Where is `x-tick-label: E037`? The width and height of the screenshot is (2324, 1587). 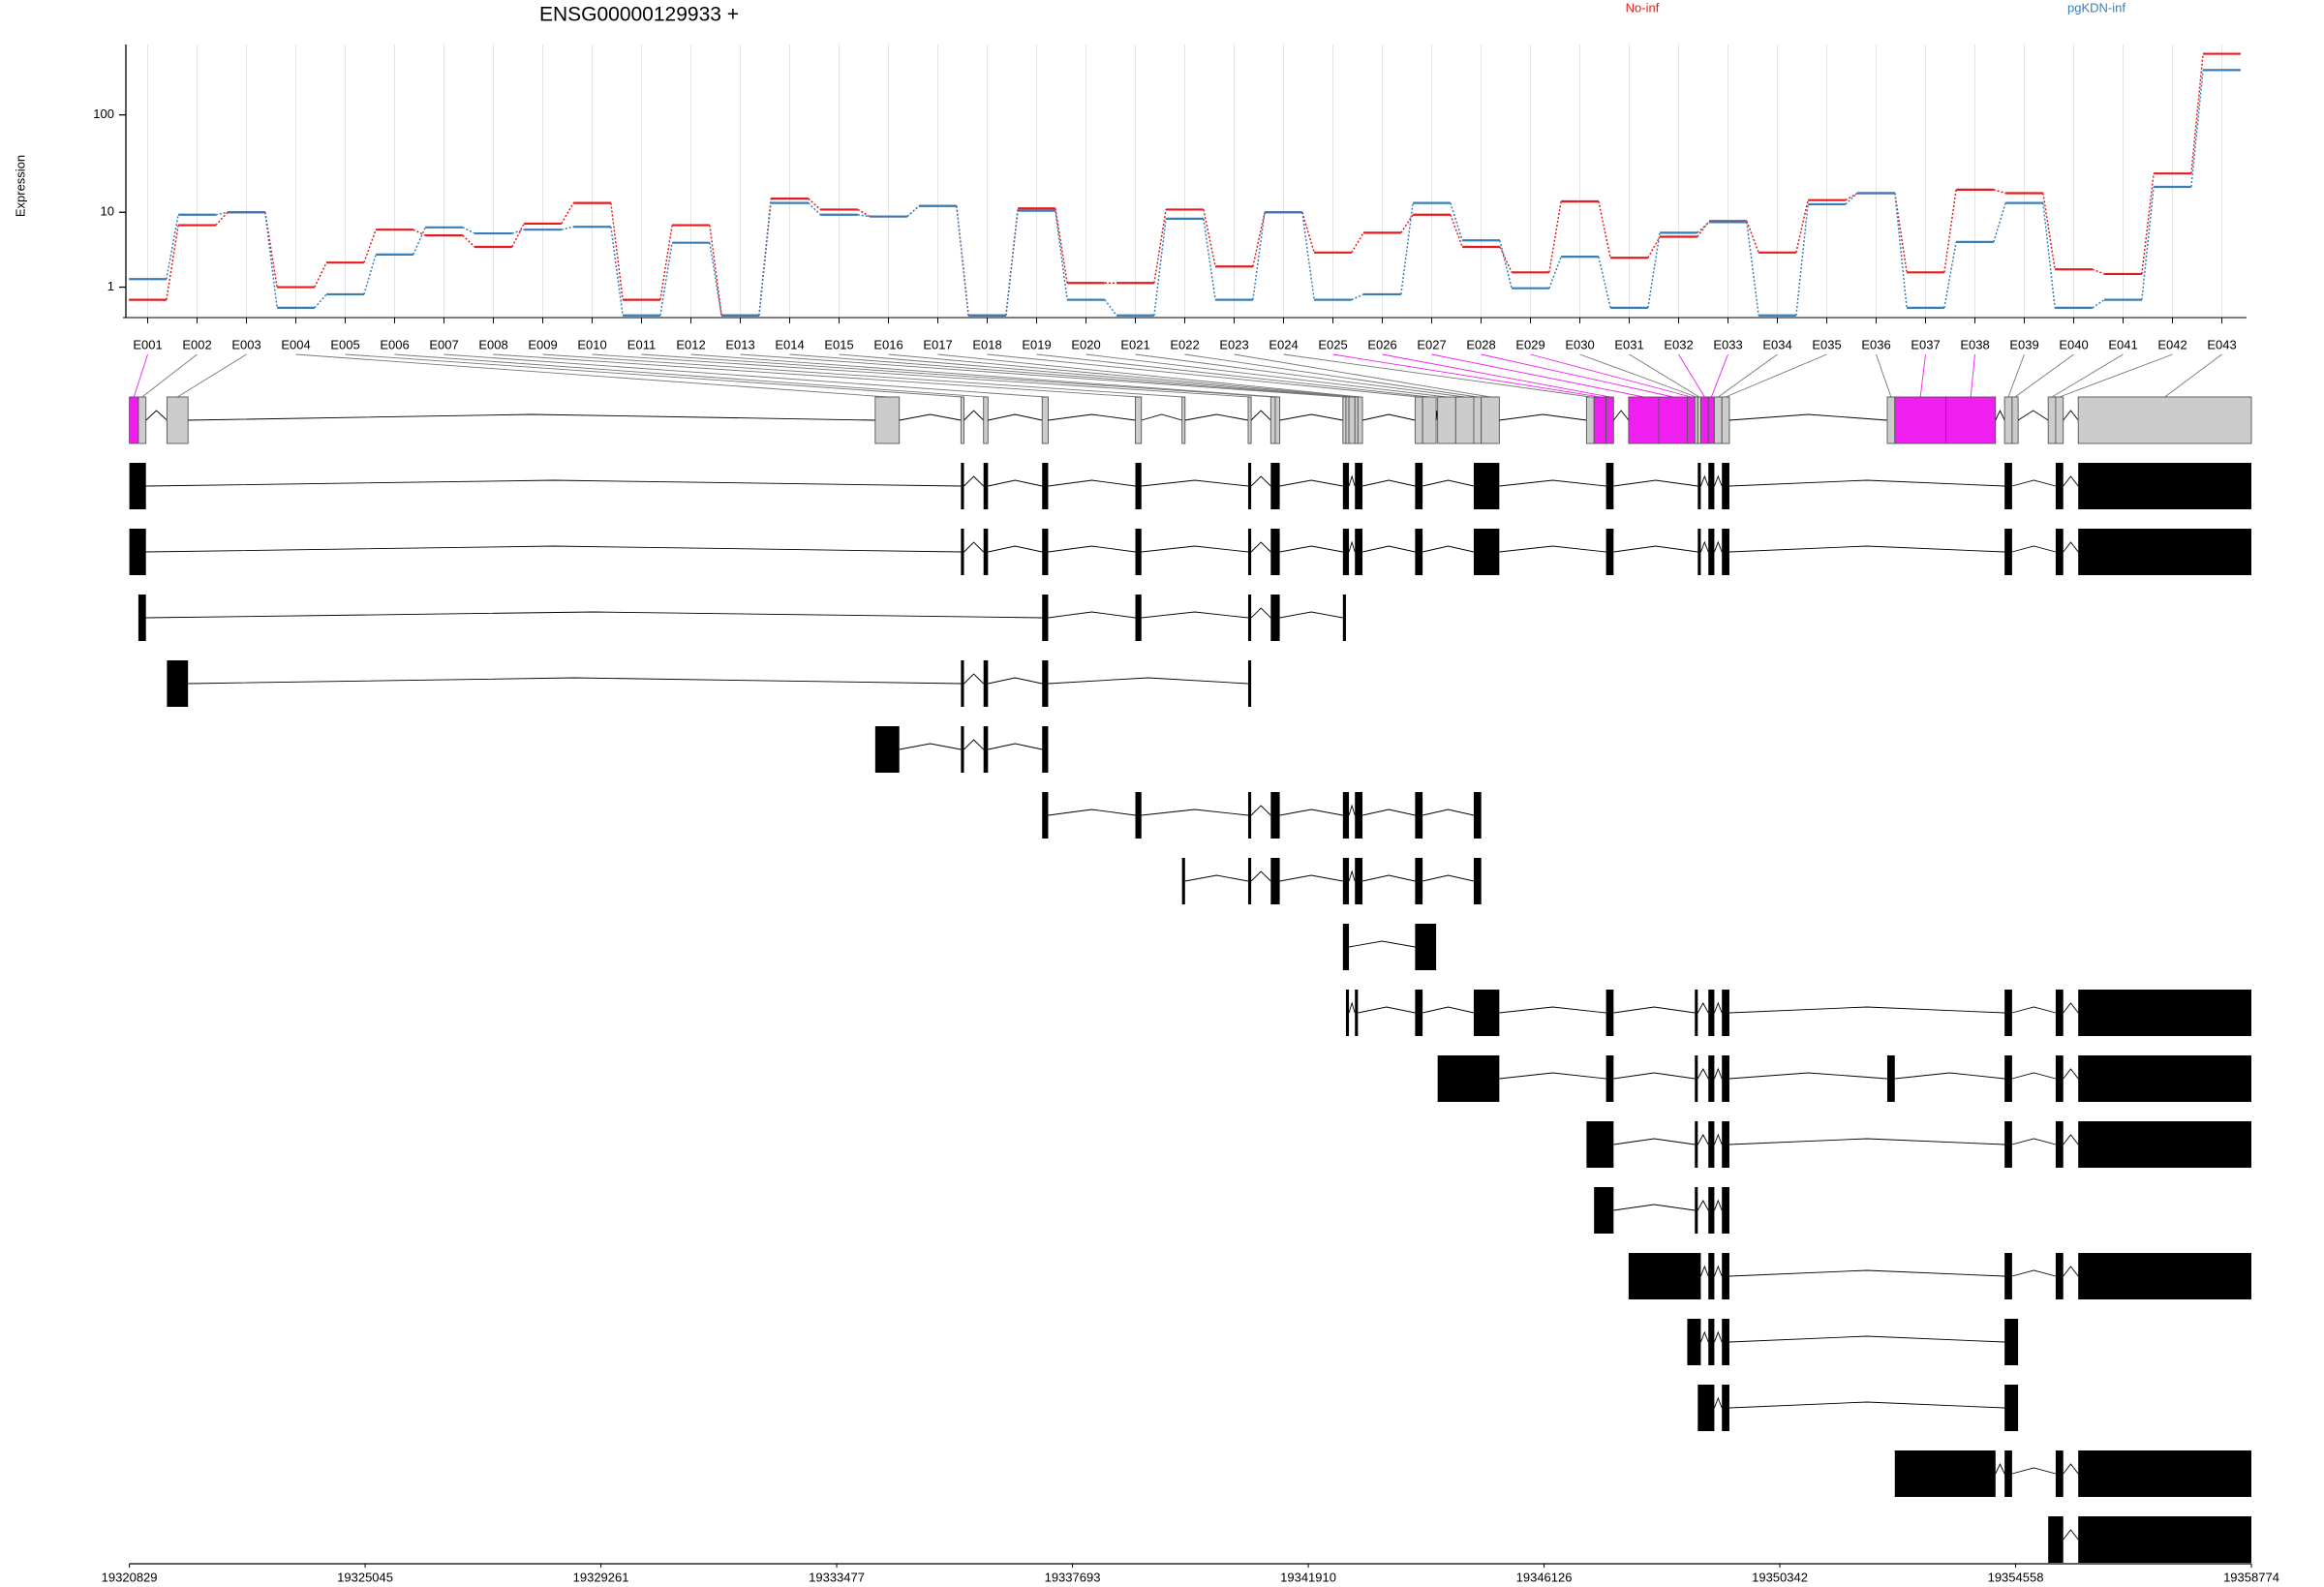
x-tick-label: E037 is located at coordinates (1926, 344).